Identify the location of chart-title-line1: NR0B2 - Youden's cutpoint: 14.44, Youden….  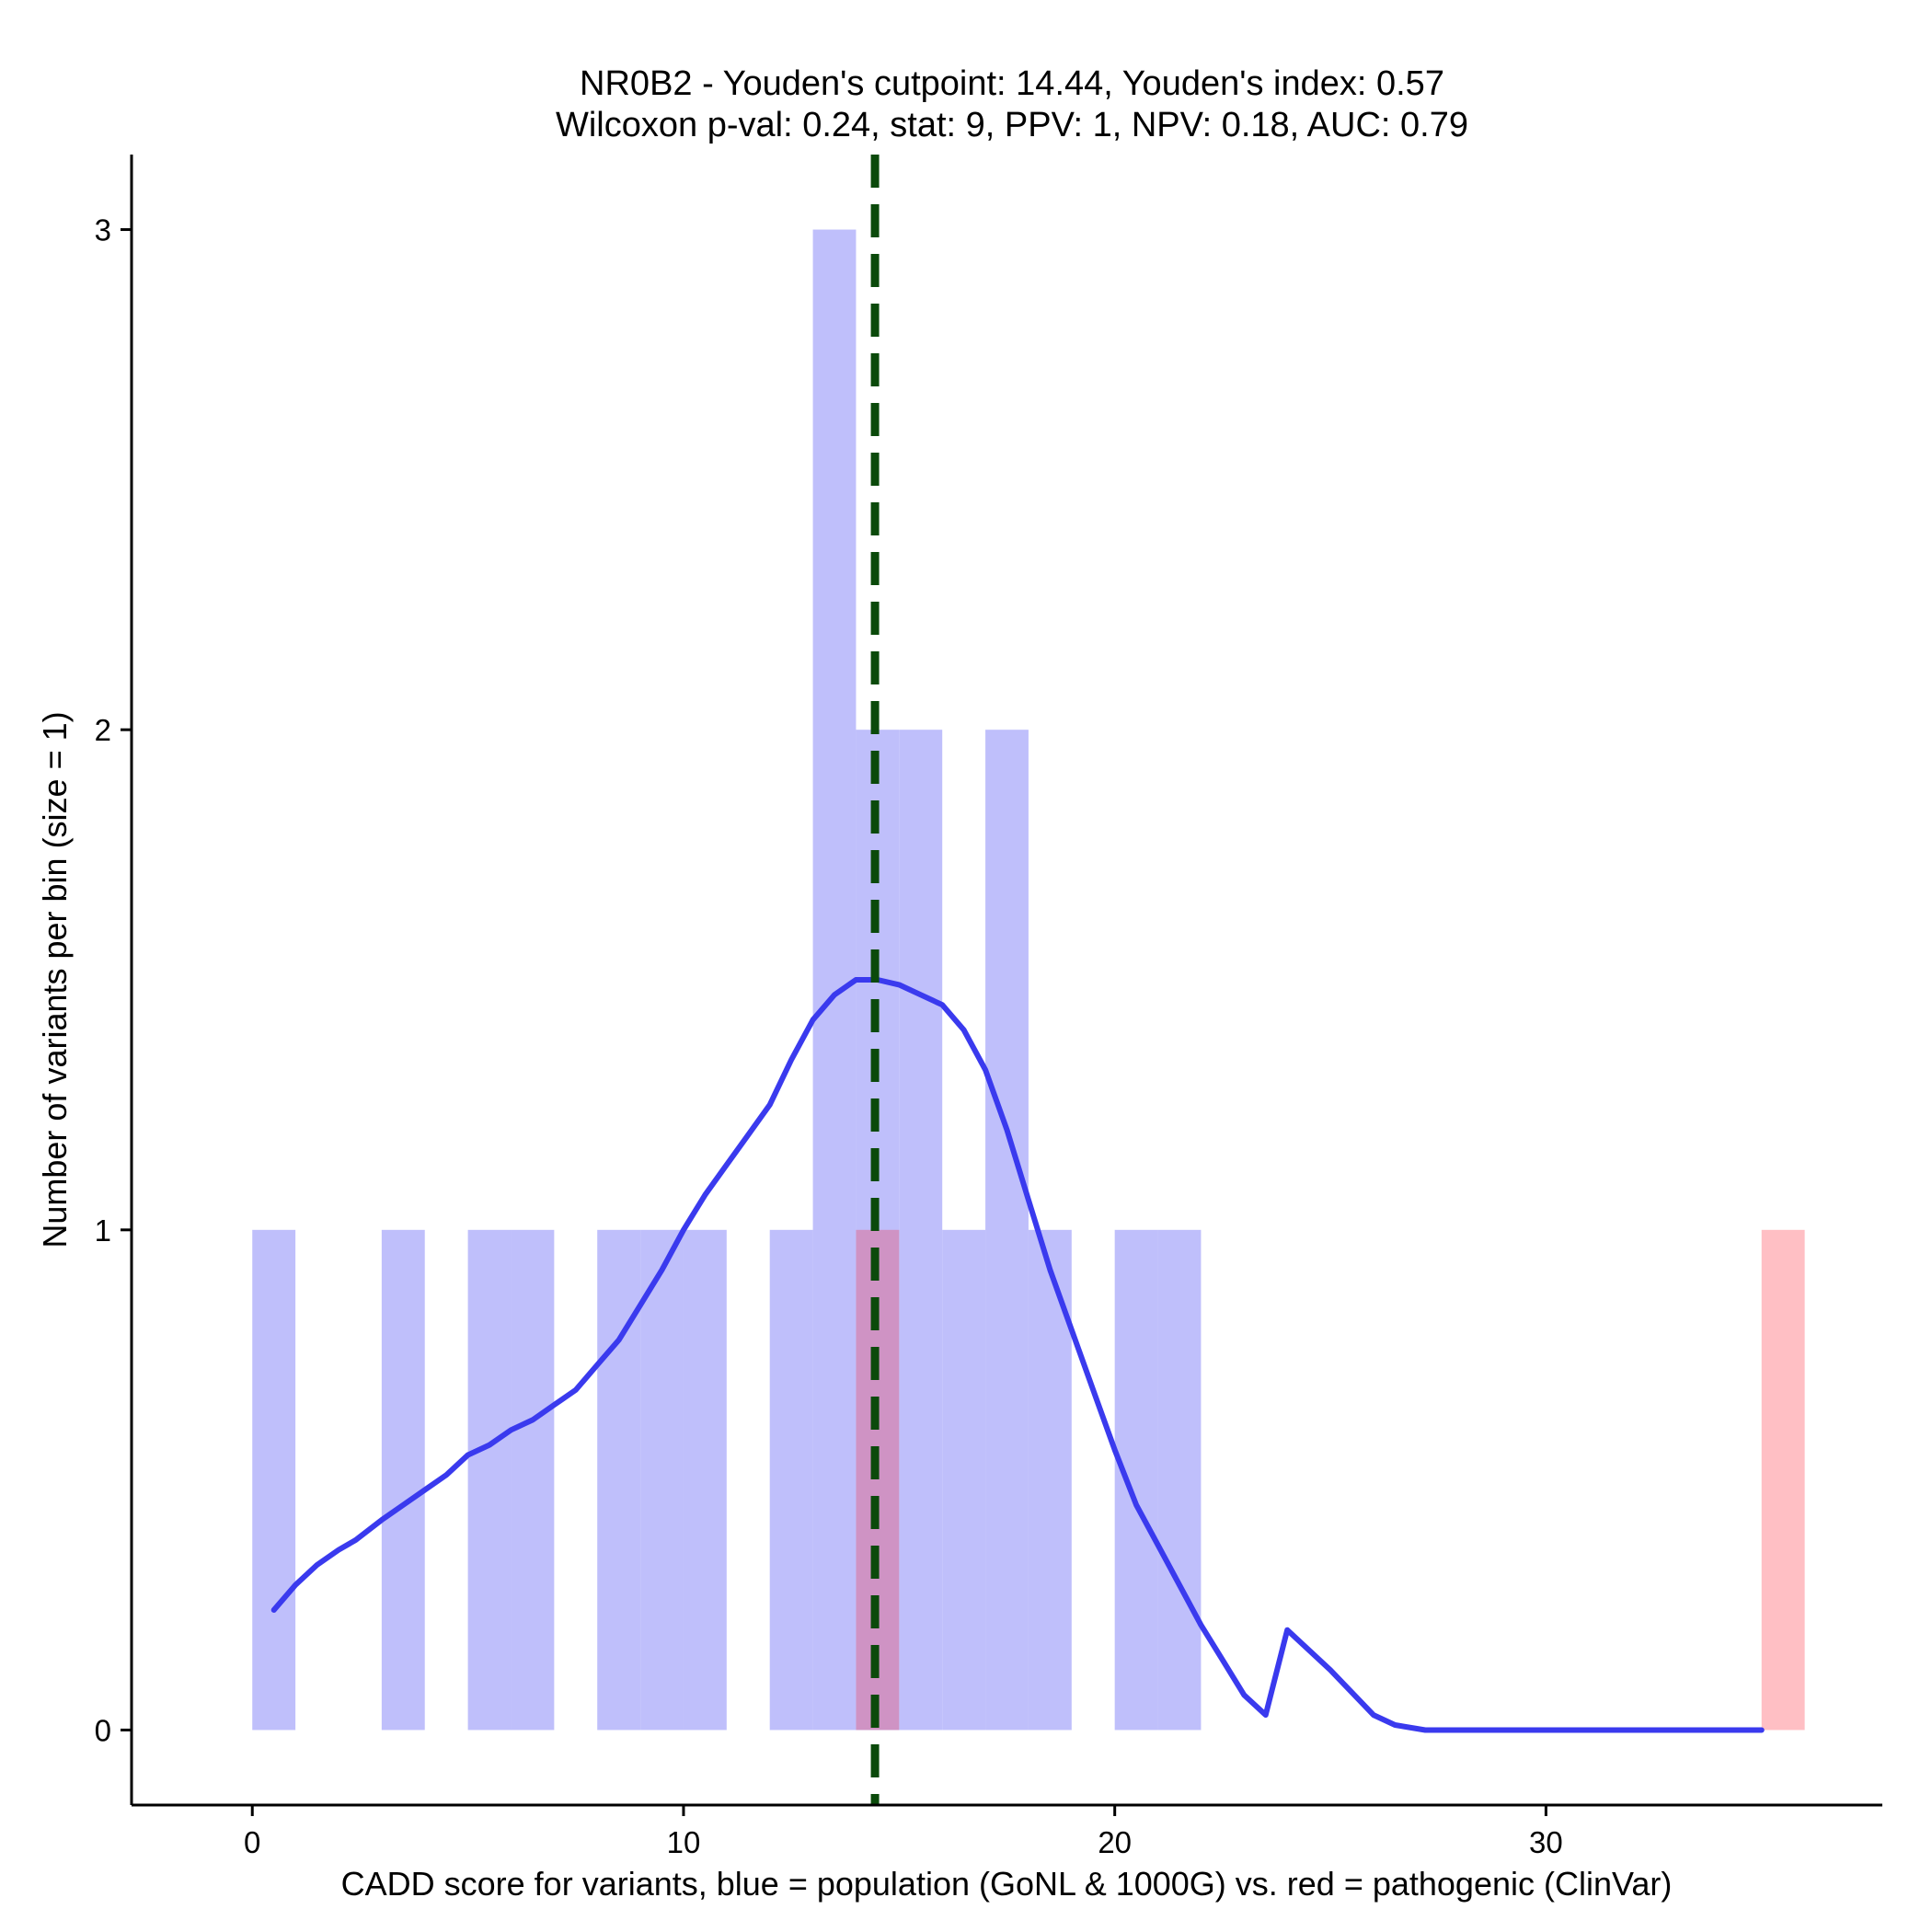
(1012, 83).